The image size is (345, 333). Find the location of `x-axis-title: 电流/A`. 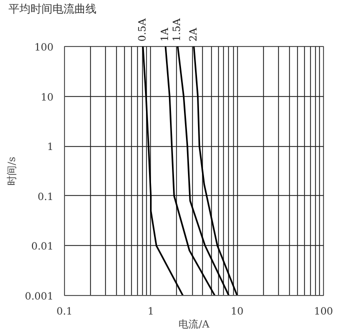

x-axis-title: 电流/A is located at coordinates (194, 324).